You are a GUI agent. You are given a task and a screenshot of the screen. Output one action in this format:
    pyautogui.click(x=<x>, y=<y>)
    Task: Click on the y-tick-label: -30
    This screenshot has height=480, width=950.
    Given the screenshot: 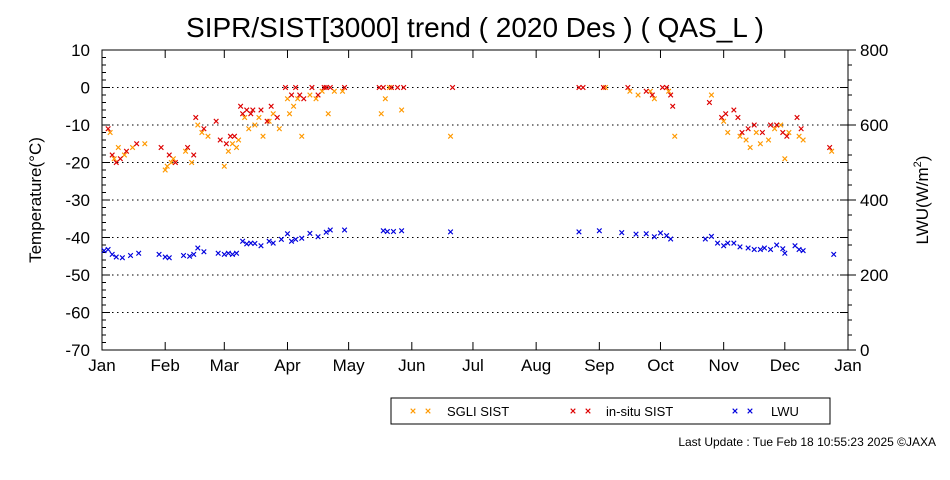 What is the action you would take?
    pyautogui.click(x=77, y=200)
    